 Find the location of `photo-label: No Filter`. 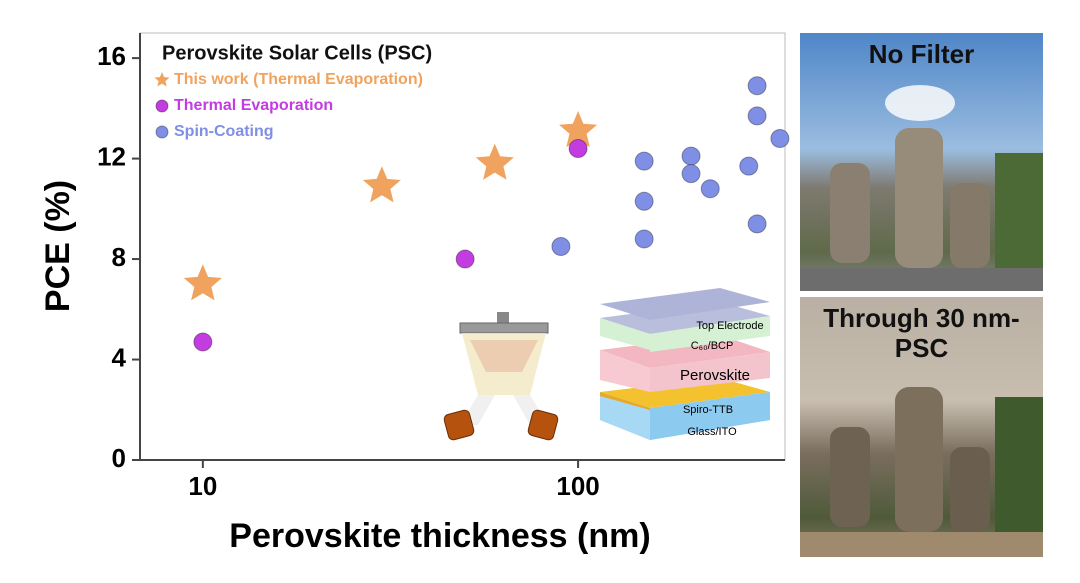

photo-label: No Filter is located at coordinates (921, 54).